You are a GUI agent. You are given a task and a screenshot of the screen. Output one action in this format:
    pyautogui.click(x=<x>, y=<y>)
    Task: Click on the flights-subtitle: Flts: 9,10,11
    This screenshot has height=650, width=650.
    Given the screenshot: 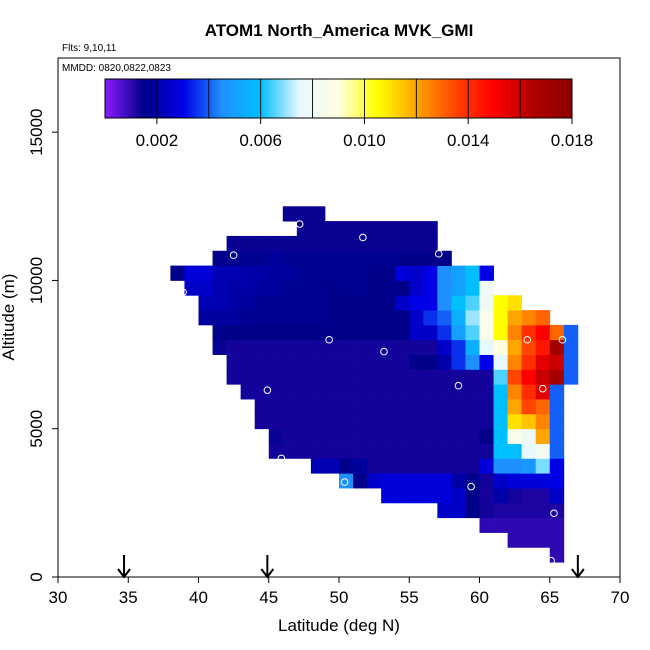 What is the action you would take?
    pyautogui.click(x=89, y=48)
    